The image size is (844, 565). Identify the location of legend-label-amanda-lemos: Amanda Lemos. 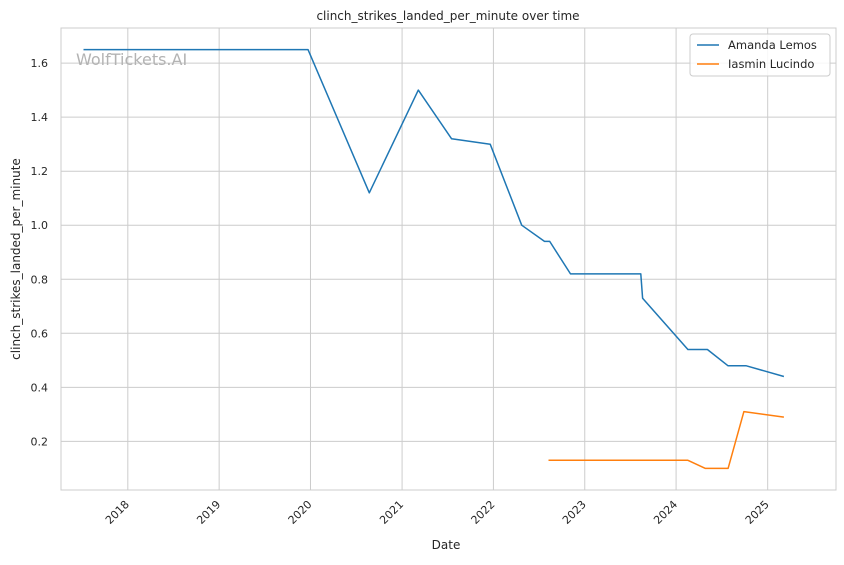
(772, 45).